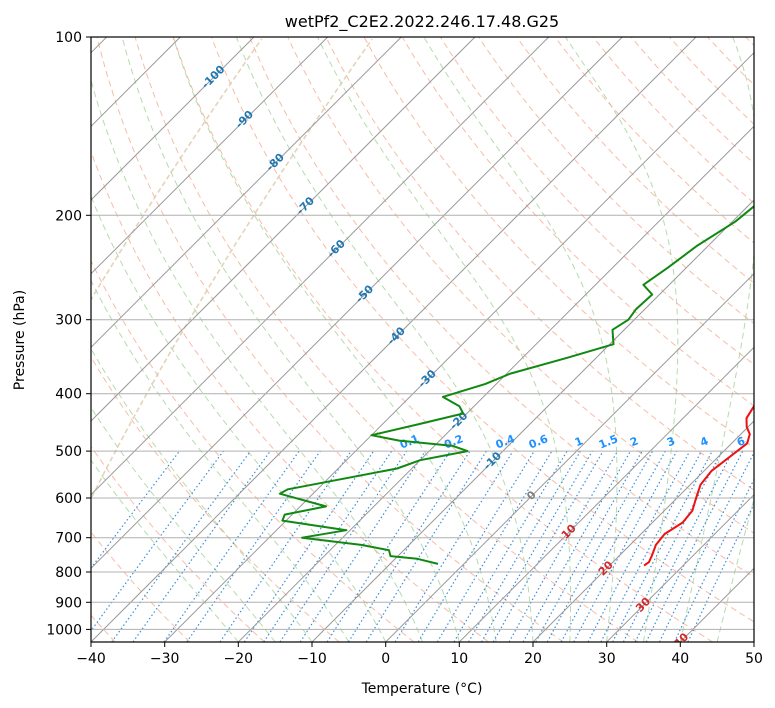 This screenshot has height=708, width=775. Describe the element at coordinates (459, 659) in the screenshot. I see `x-tick-label: 10` at that location.